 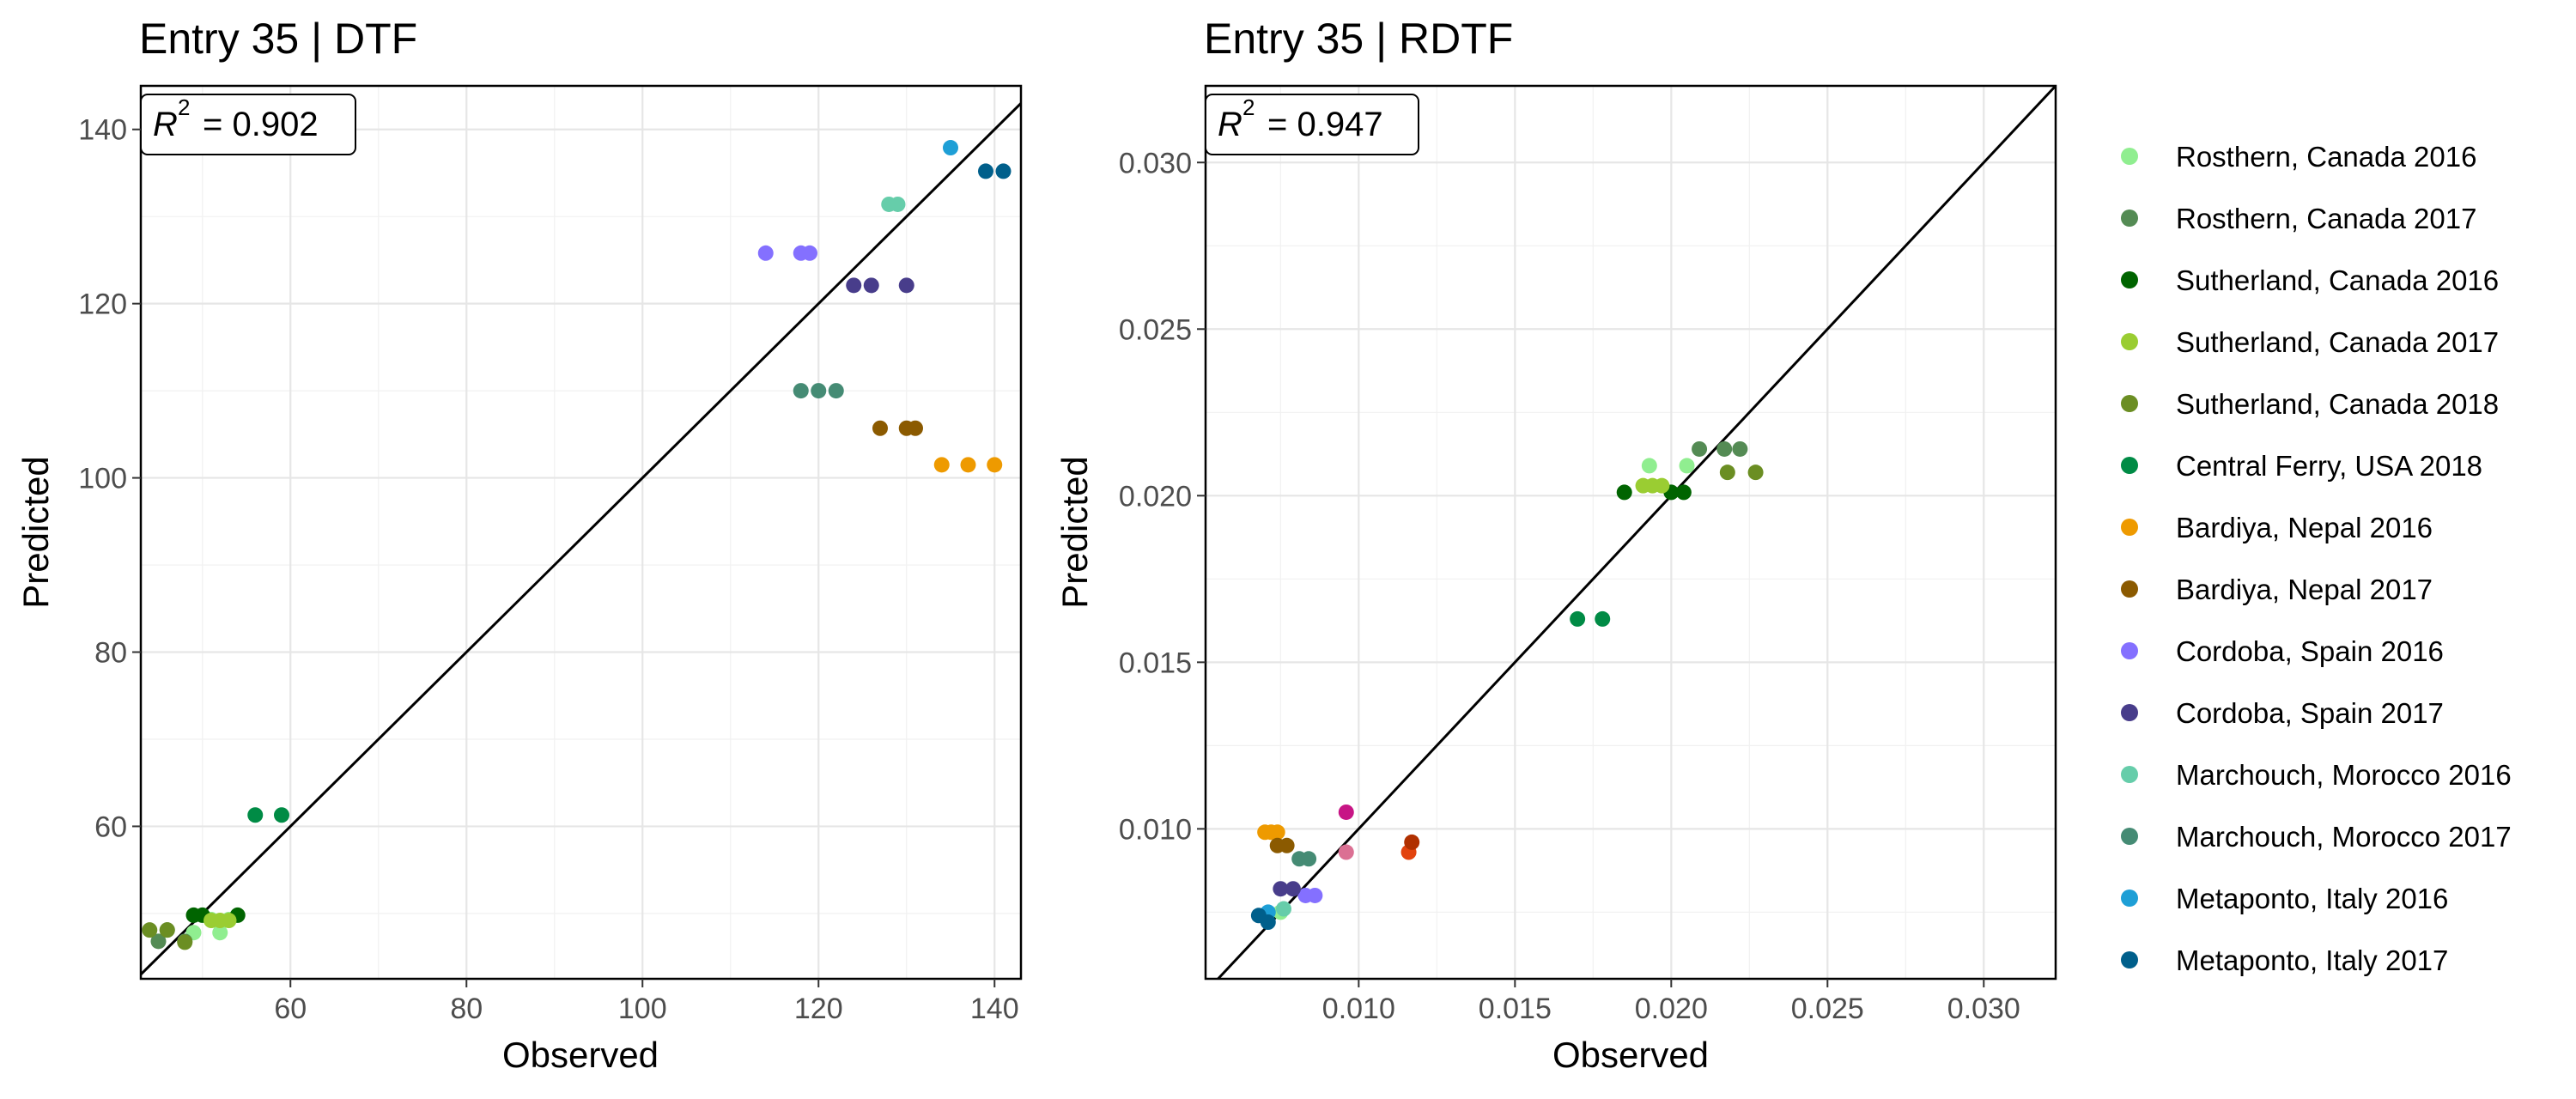 What do you see at coordinates (1983, 1009) in the screenshot?
I see `x-tick-label: 0.030` at bounding box center [1983, 1009].